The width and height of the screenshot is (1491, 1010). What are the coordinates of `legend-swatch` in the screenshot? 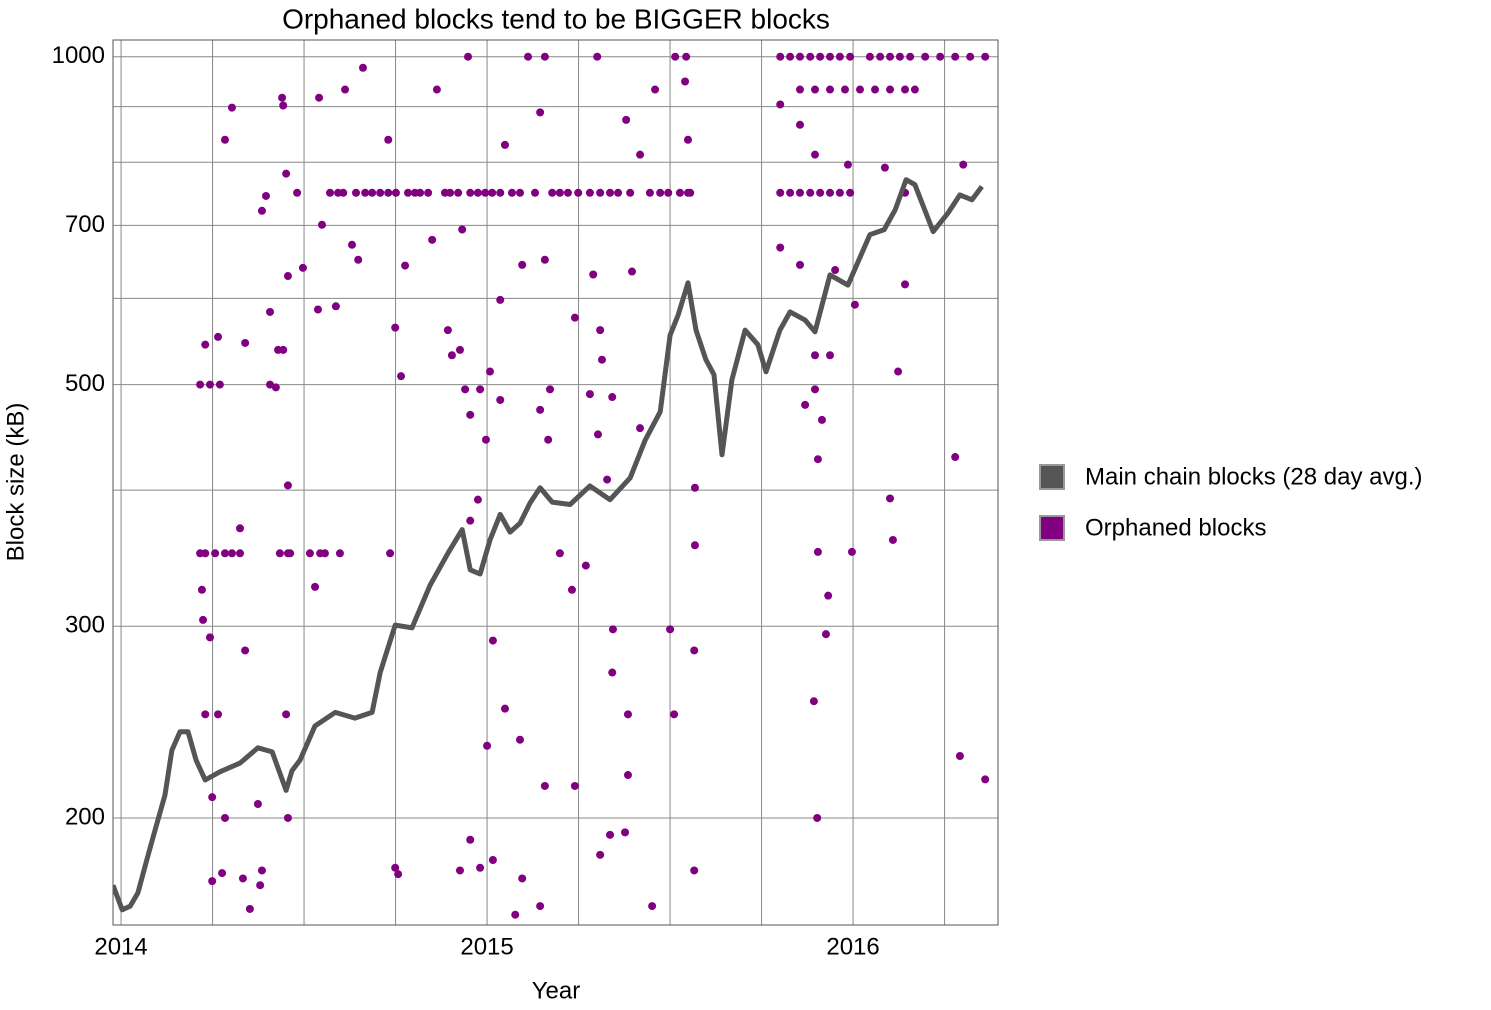 It's located at (1052, 477).